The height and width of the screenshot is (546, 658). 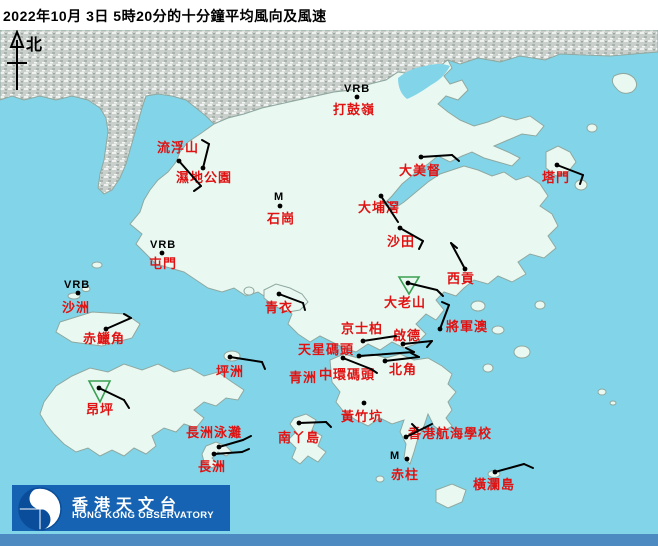 What do you see at coordinates (329, 15) in the screenshot?
I see `title-bar: 2022年10月 3日 5時20分的十分鐘平均風向及風速` at bounding box center [329, 15].